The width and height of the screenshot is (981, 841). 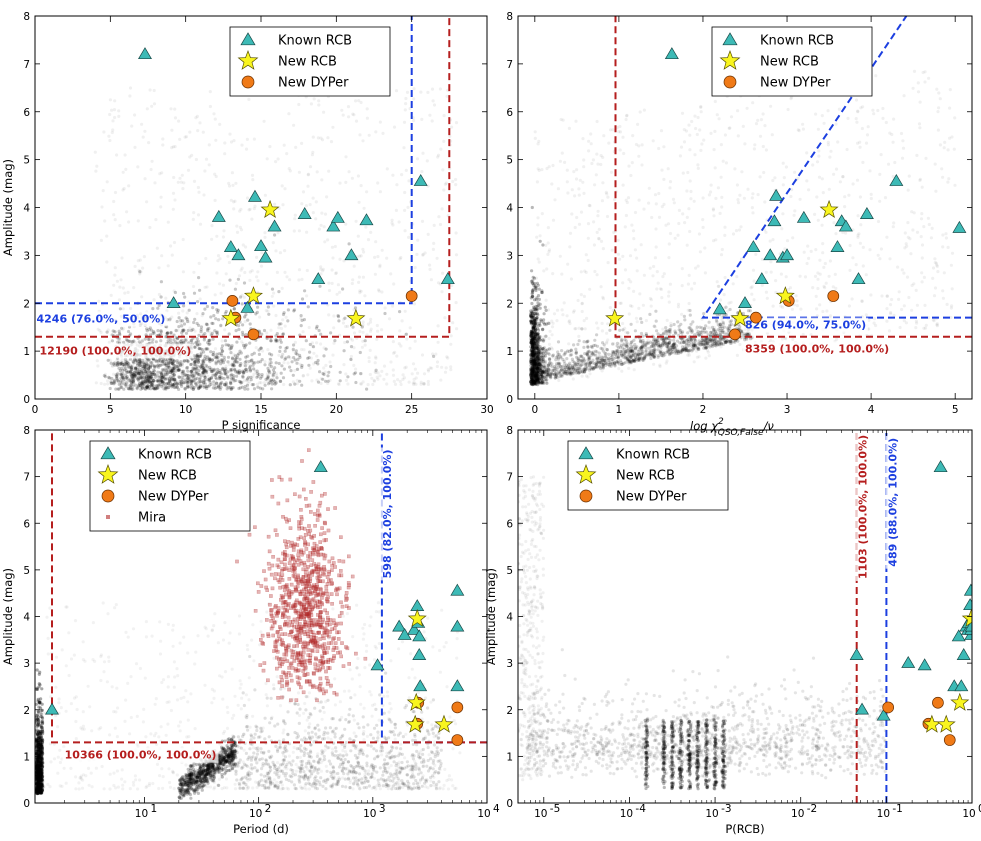 I want to click on x-tick-label: 10 4, so click(x=488, y=811).